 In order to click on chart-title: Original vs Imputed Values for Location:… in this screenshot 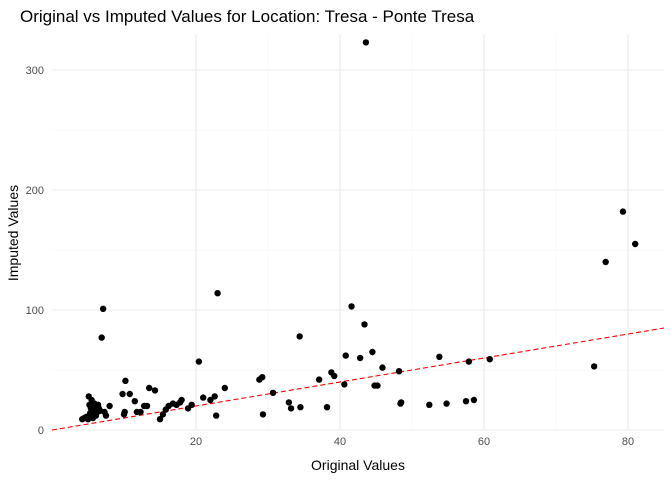, I will do `click(247, 16)`.